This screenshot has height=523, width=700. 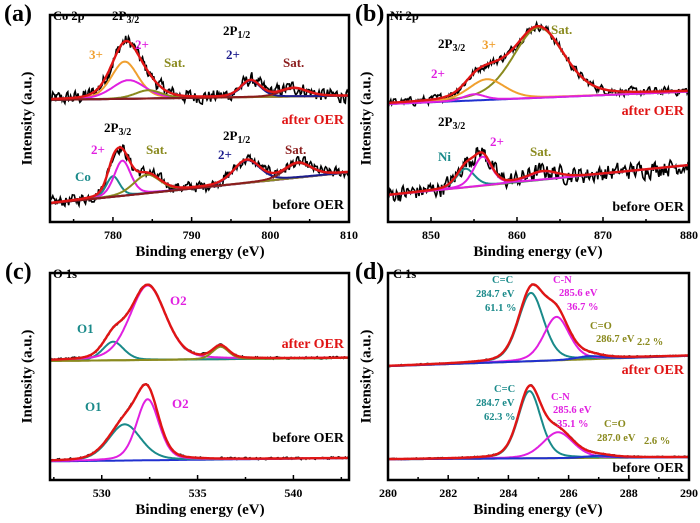 I want to click on x-tick-label: 286, so click(x=569, y=493).